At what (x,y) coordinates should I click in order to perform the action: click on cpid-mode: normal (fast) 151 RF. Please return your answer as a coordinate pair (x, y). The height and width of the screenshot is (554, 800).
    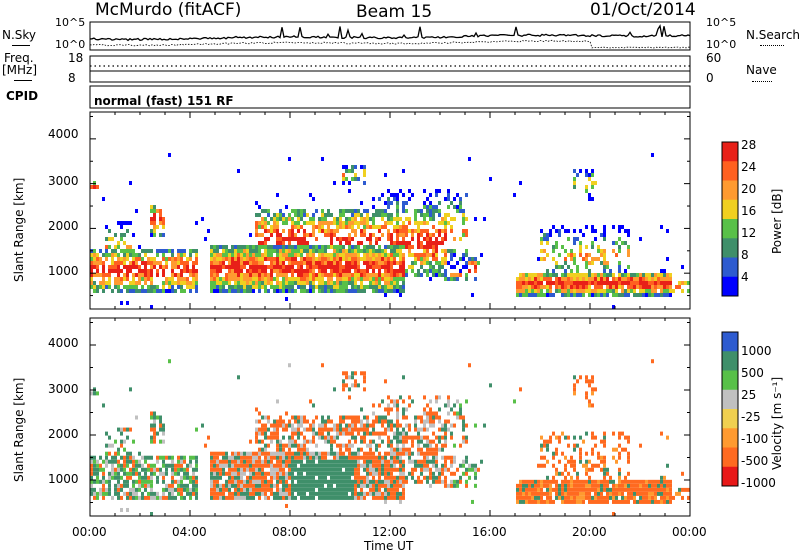
    Looking at the image, I should click on (164, 101).